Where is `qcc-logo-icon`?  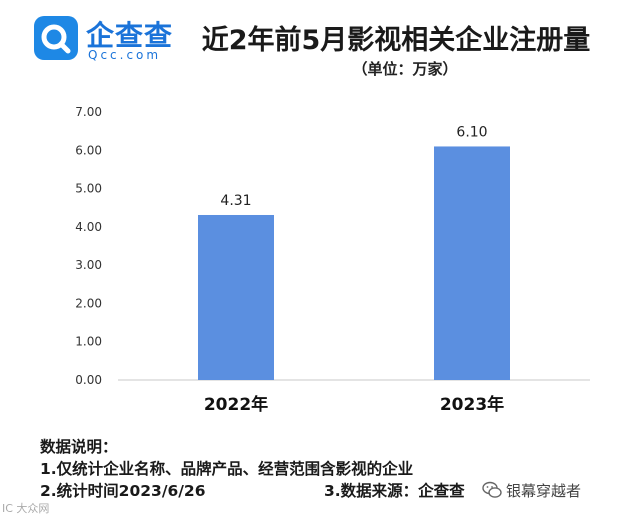 qcc-logo-icon is located at coordinates (56, 38).